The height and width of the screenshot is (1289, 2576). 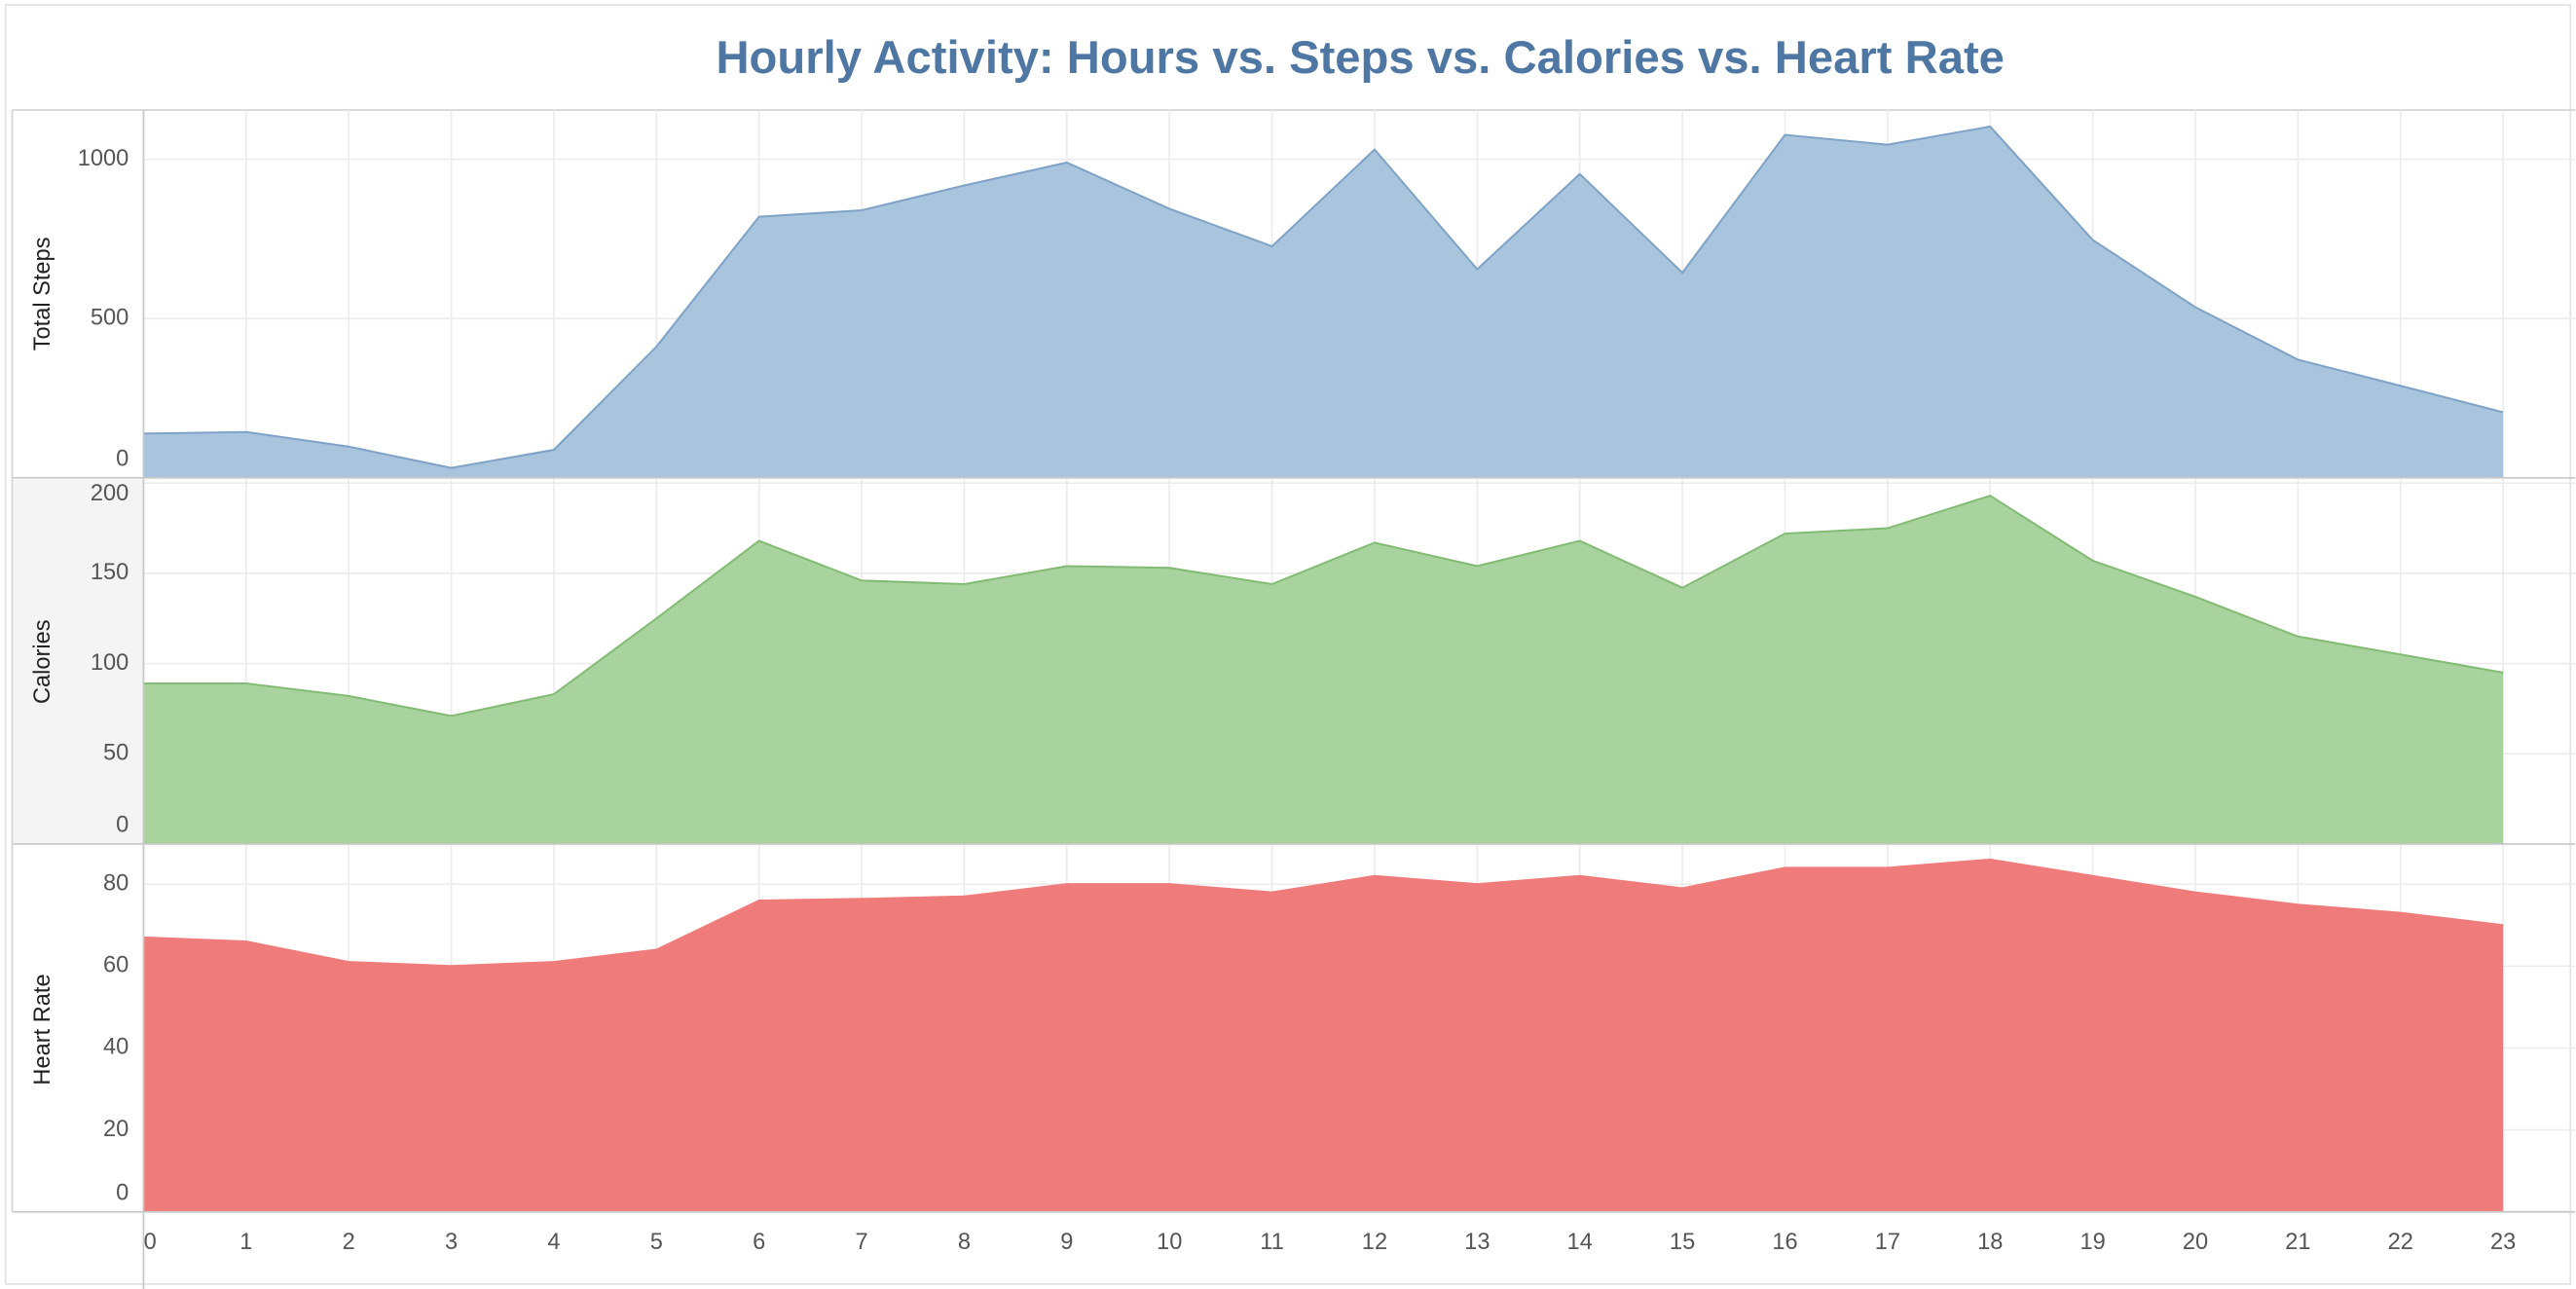 What do you see at coordinates (42, 294) in the screenshot?
I see `y-axis-label: Total Steps` at bounding box center [42, 294].